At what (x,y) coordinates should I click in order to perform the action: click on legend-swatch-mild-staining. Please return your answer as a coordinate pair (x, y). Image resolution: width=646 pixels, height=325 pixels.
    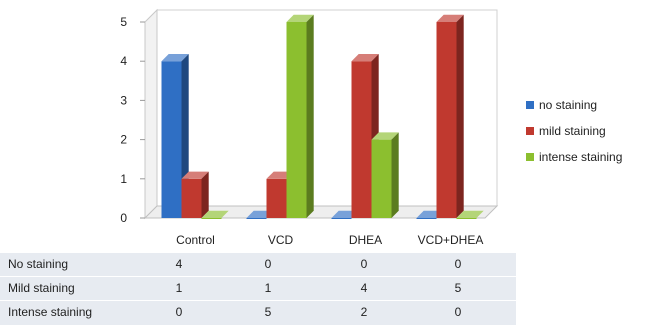
    Looking at the image, I should click on (530, 131).